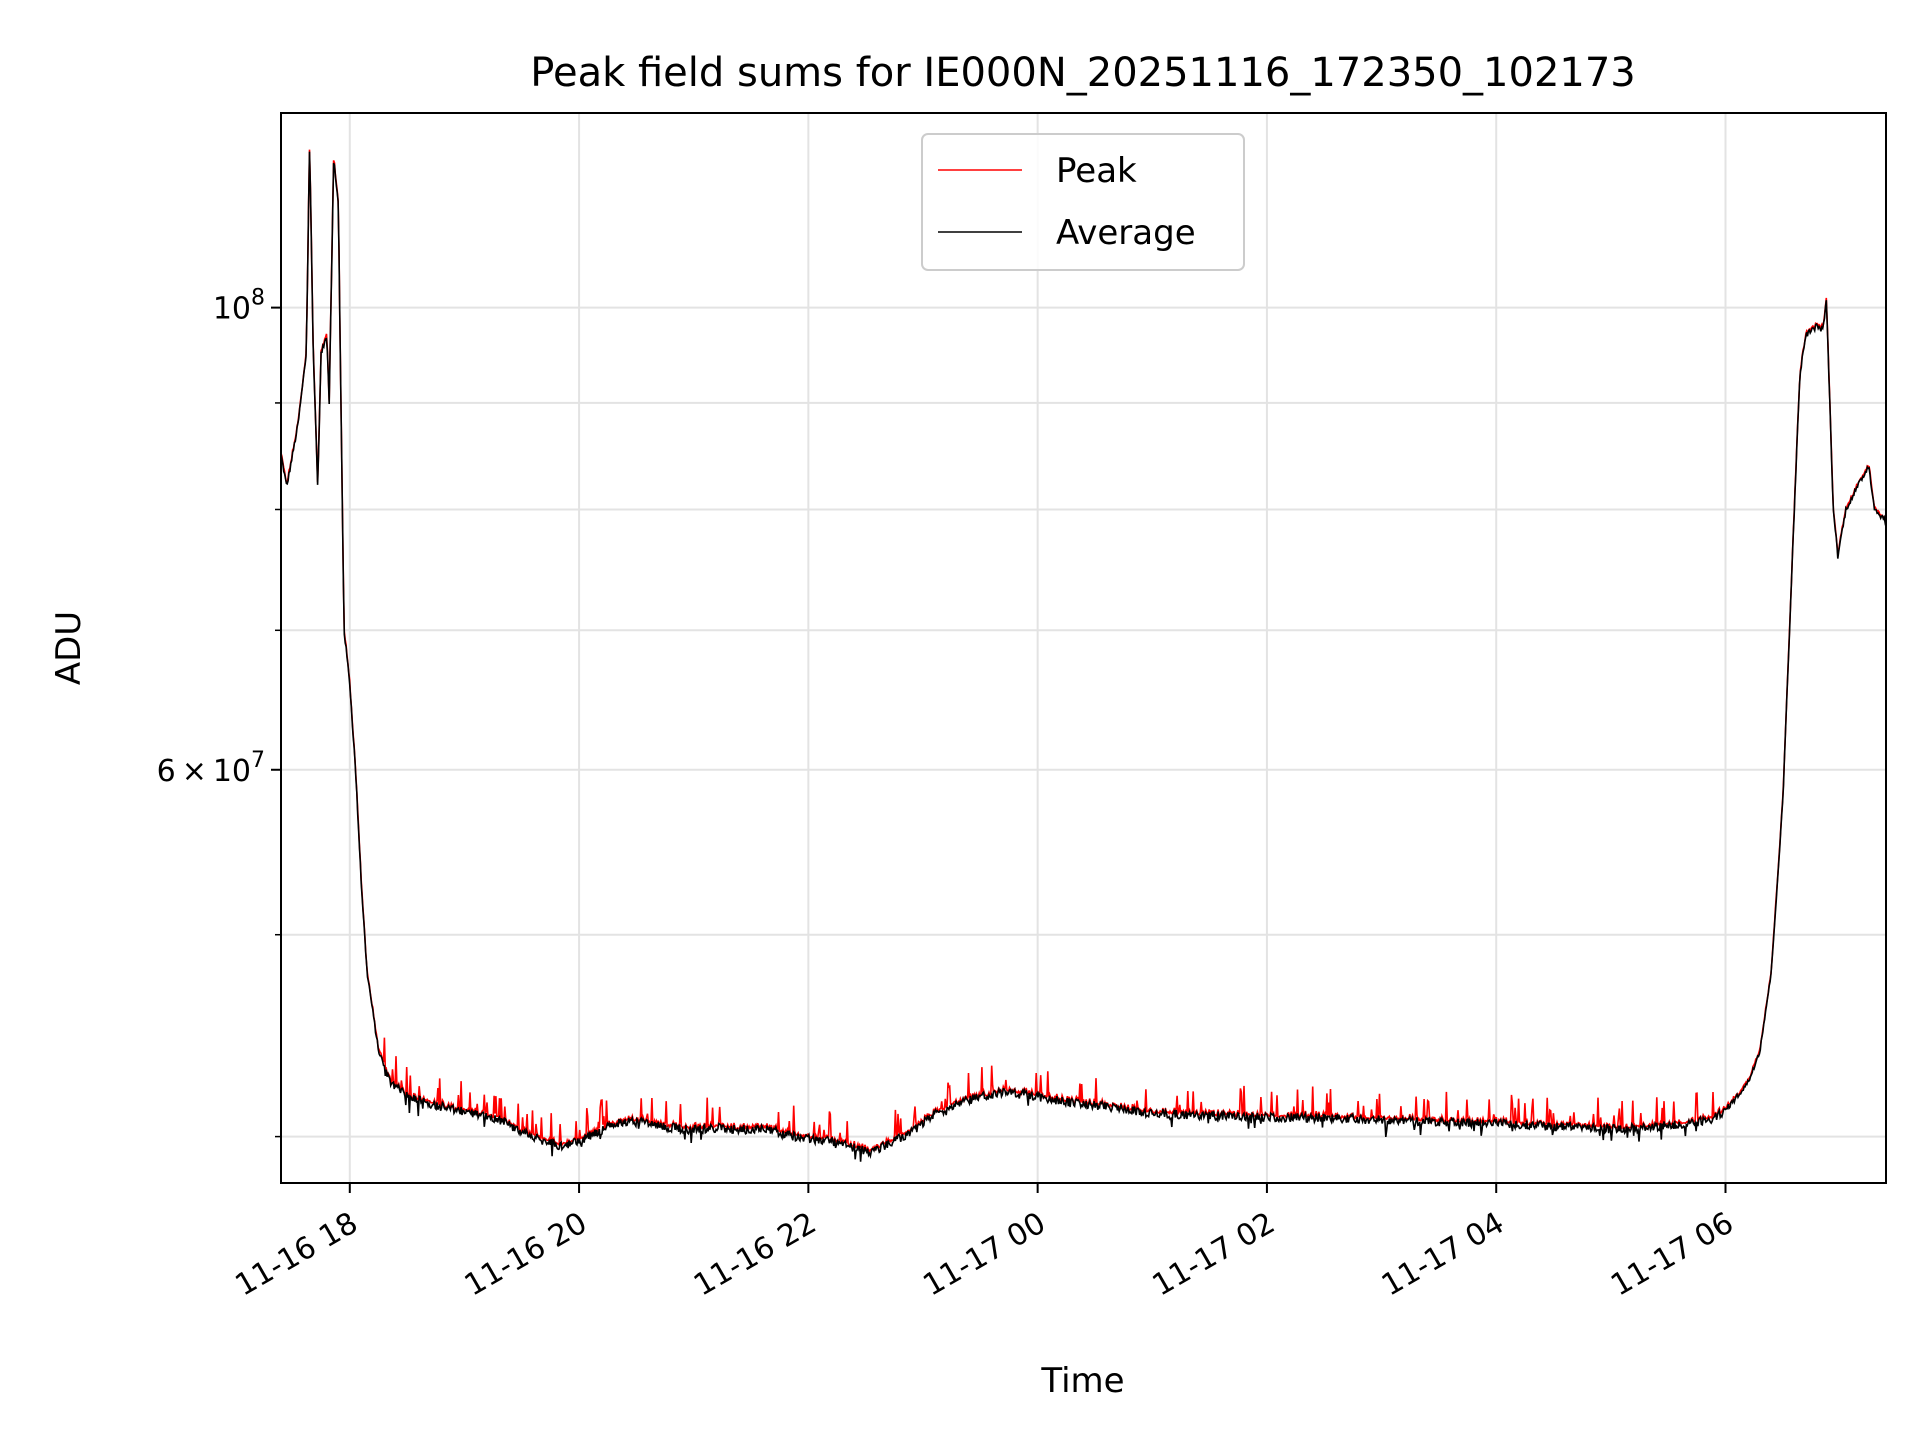 This screenshot has width=1920, height=1440. Describe the element at coordinates (1096, 171) in the screenshot. I see `legend-label-peak: Peak` at that location.